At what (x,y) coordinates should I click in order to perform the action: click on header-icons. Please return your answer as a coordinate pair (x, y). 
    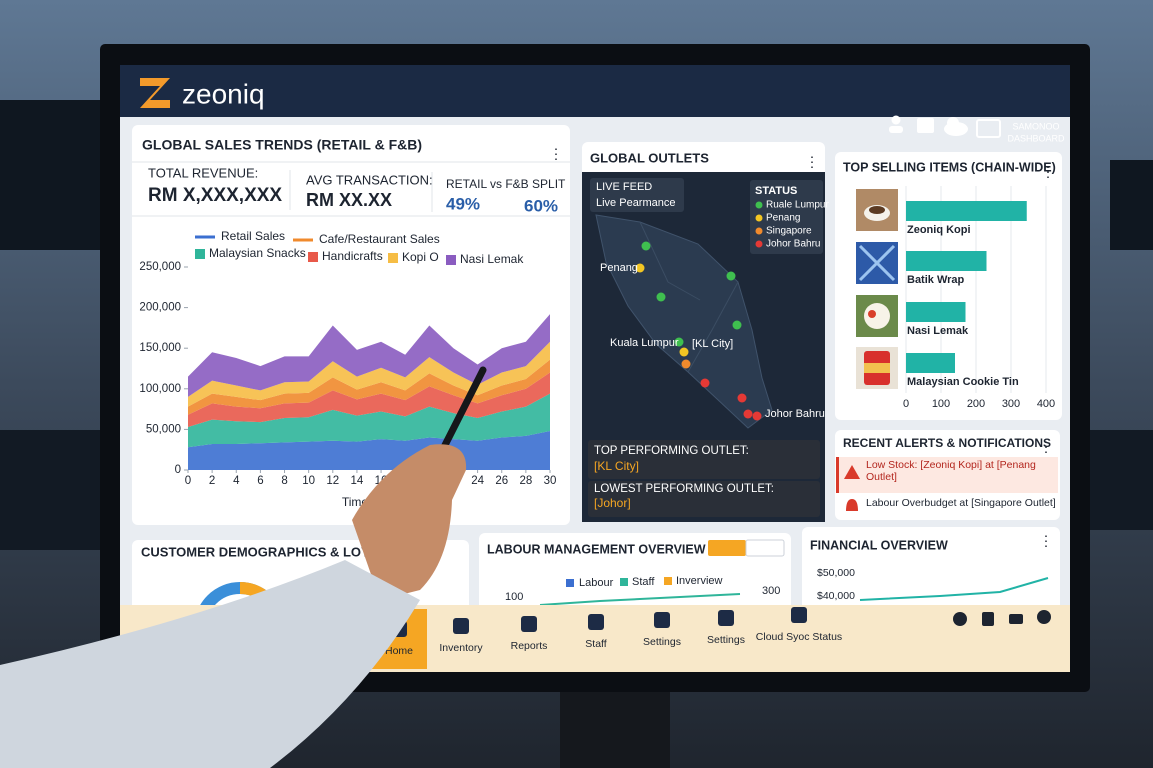
    Looking at the image, I should click on (945, 126).